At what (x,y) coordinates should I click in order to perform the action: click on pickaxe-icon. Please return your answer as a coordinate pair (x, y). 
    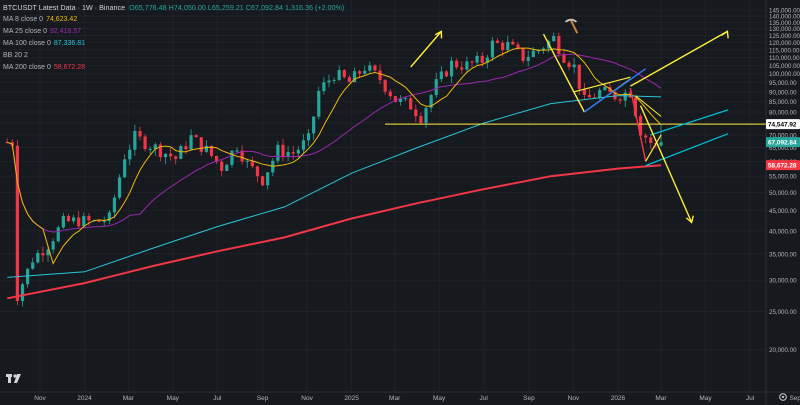
    Looking at the image, I should click on (571, 26).